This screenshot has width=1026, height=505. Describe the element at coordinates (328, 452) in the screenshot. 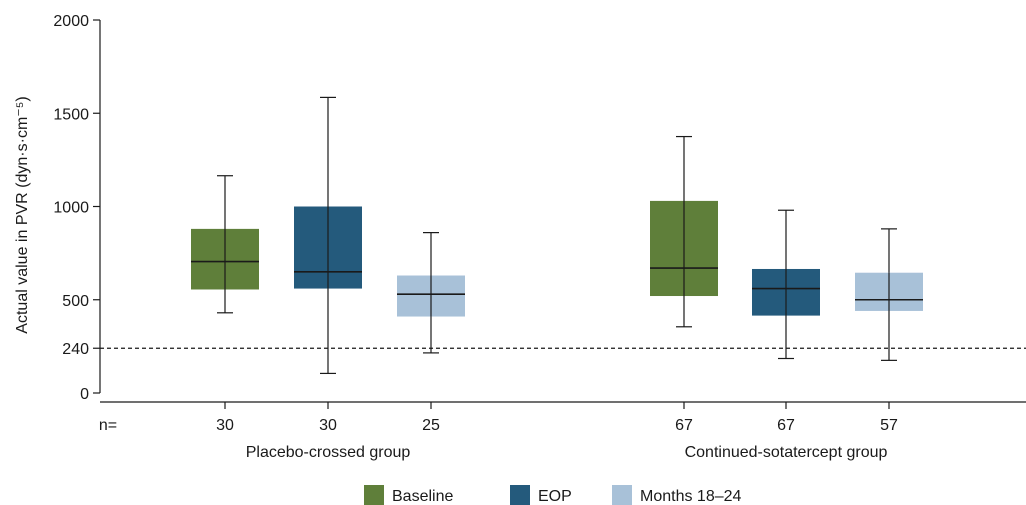

I see `group-label-placebo-crossed: Placebo-crossed group` at that location.